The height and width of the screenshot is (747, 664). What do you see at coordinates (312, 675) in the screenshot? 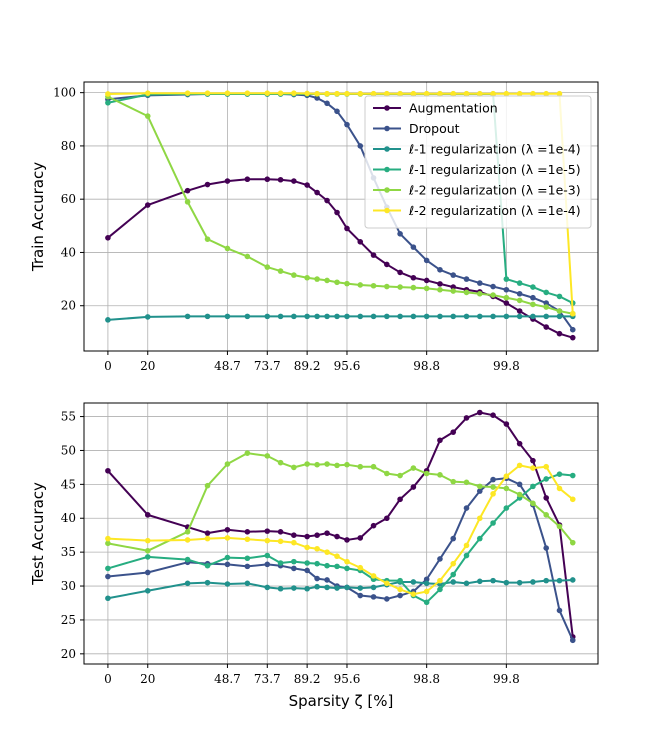
I see `test-x-ticks: 0 20 48.7 73.7 89.2 95.6 98.8 99.8` at bounding box center [312, 675].